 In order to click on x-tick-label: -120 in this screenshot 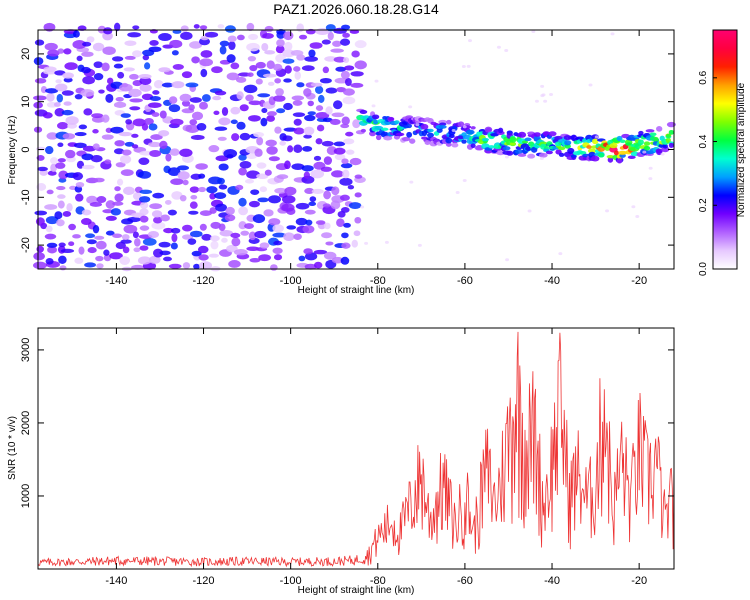, I will do `click(204, 281)`.